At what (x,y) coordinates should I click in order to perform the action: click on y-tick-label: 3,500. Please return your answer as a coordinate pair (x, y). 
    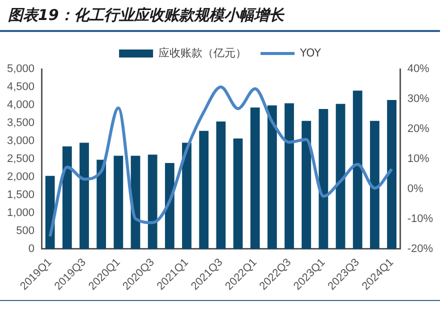
    Looking at the image, I should click on (20, 123).